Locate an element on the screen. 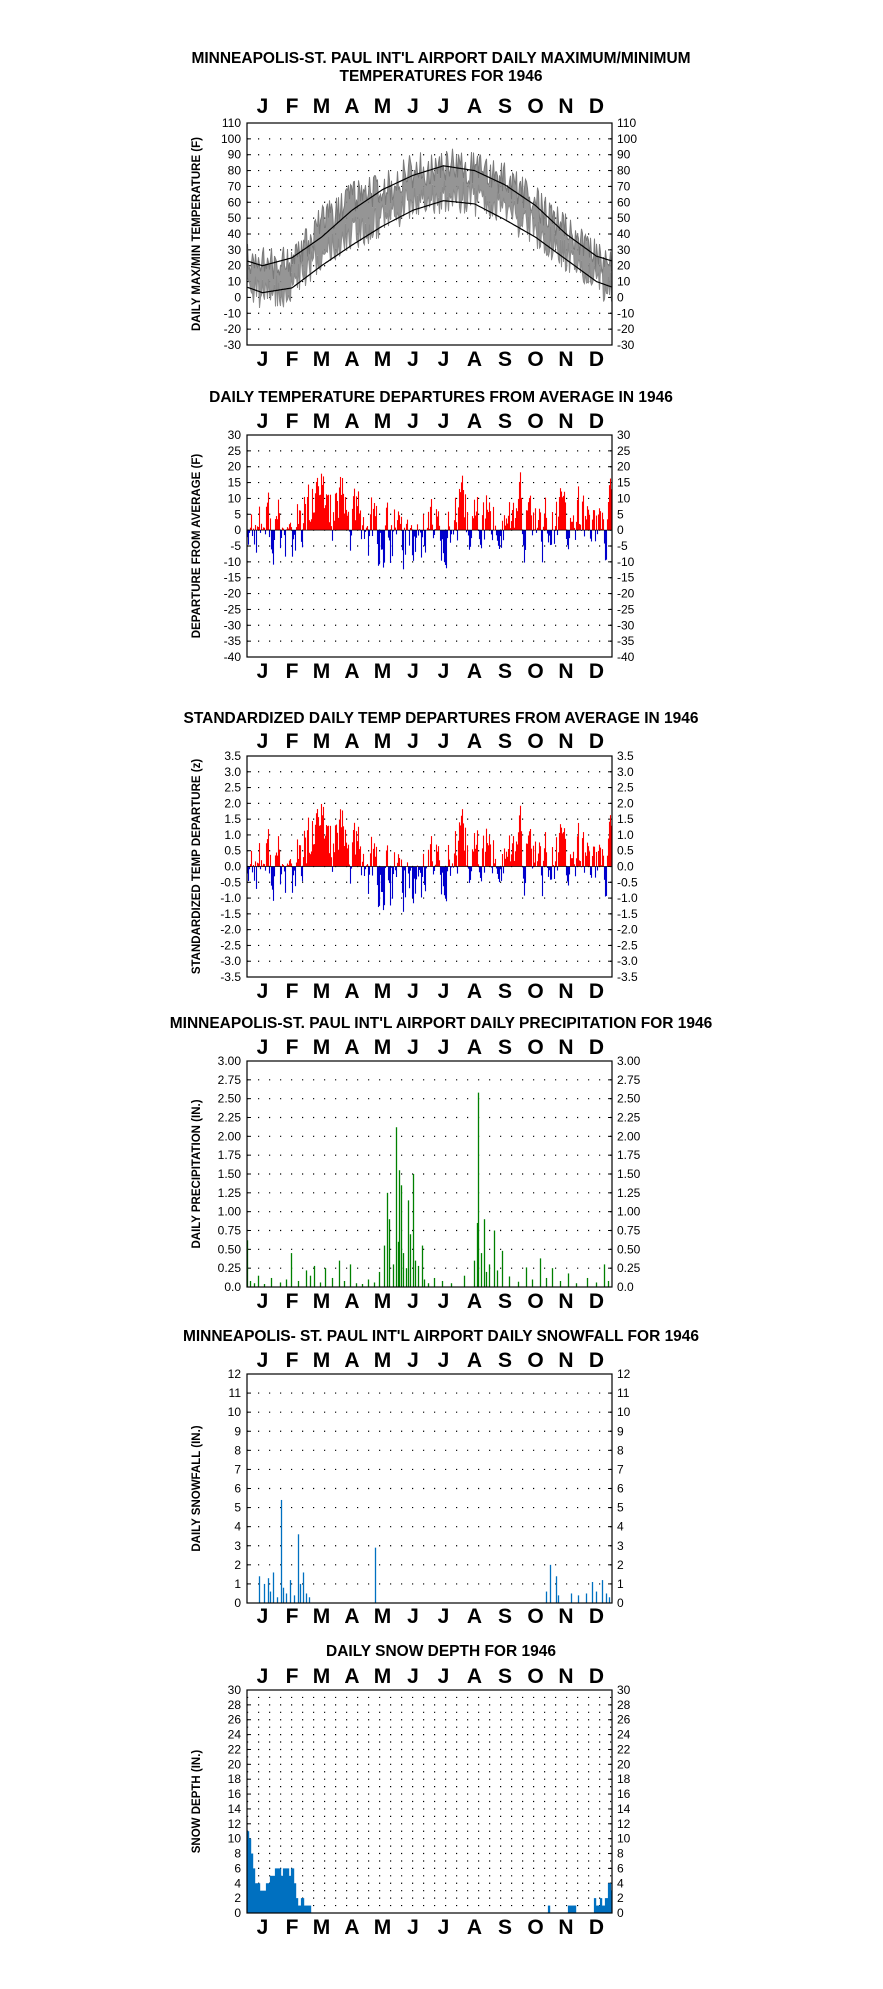 The width and height of the screenshot is (883, 1989). y-tick-label-right: 110 is located at coordinates (626, 123).